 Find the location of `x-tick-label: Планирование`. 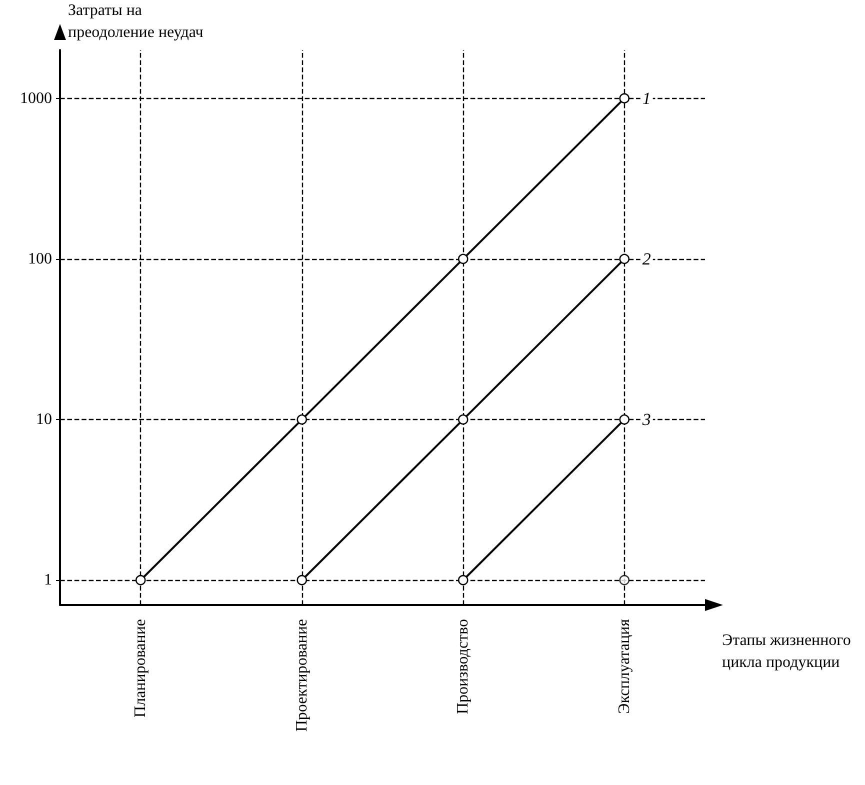

x-tick-label: Планирование is located at coordinates (141, 668).